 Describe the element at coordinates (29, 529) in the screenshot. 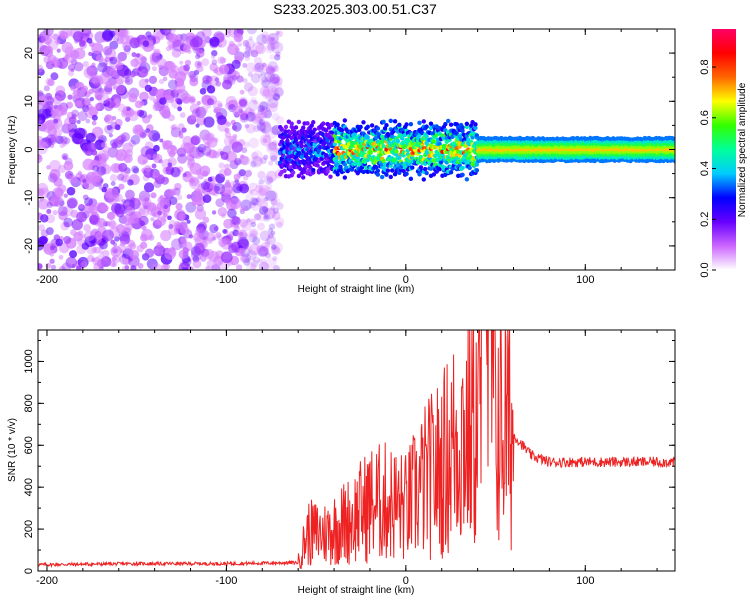

I see `y-tick-label: 200` at that location.